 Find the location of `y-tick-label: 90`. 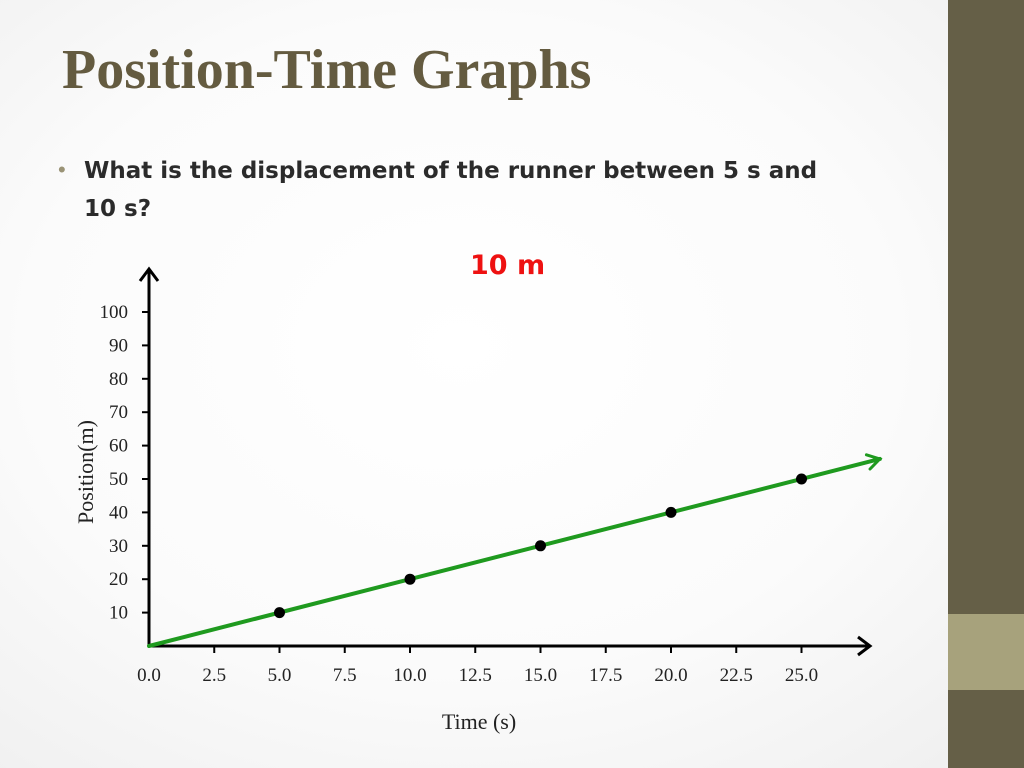

y-tick-label: 90 is located at coordinates (118, 345).